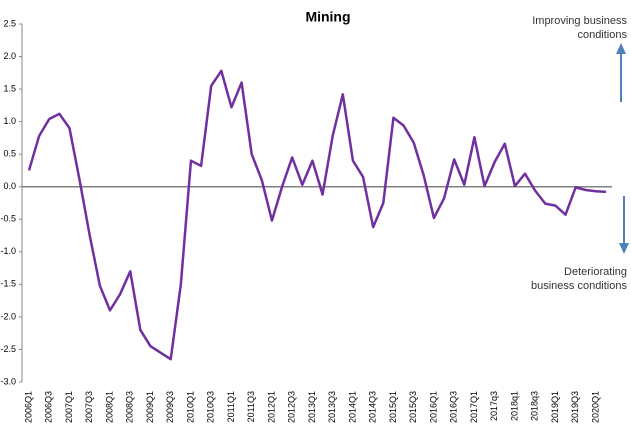  Describe the element at coordinates (595, 407) in the screenshot. I see `x-tick-label: 2020Q1` at that location.